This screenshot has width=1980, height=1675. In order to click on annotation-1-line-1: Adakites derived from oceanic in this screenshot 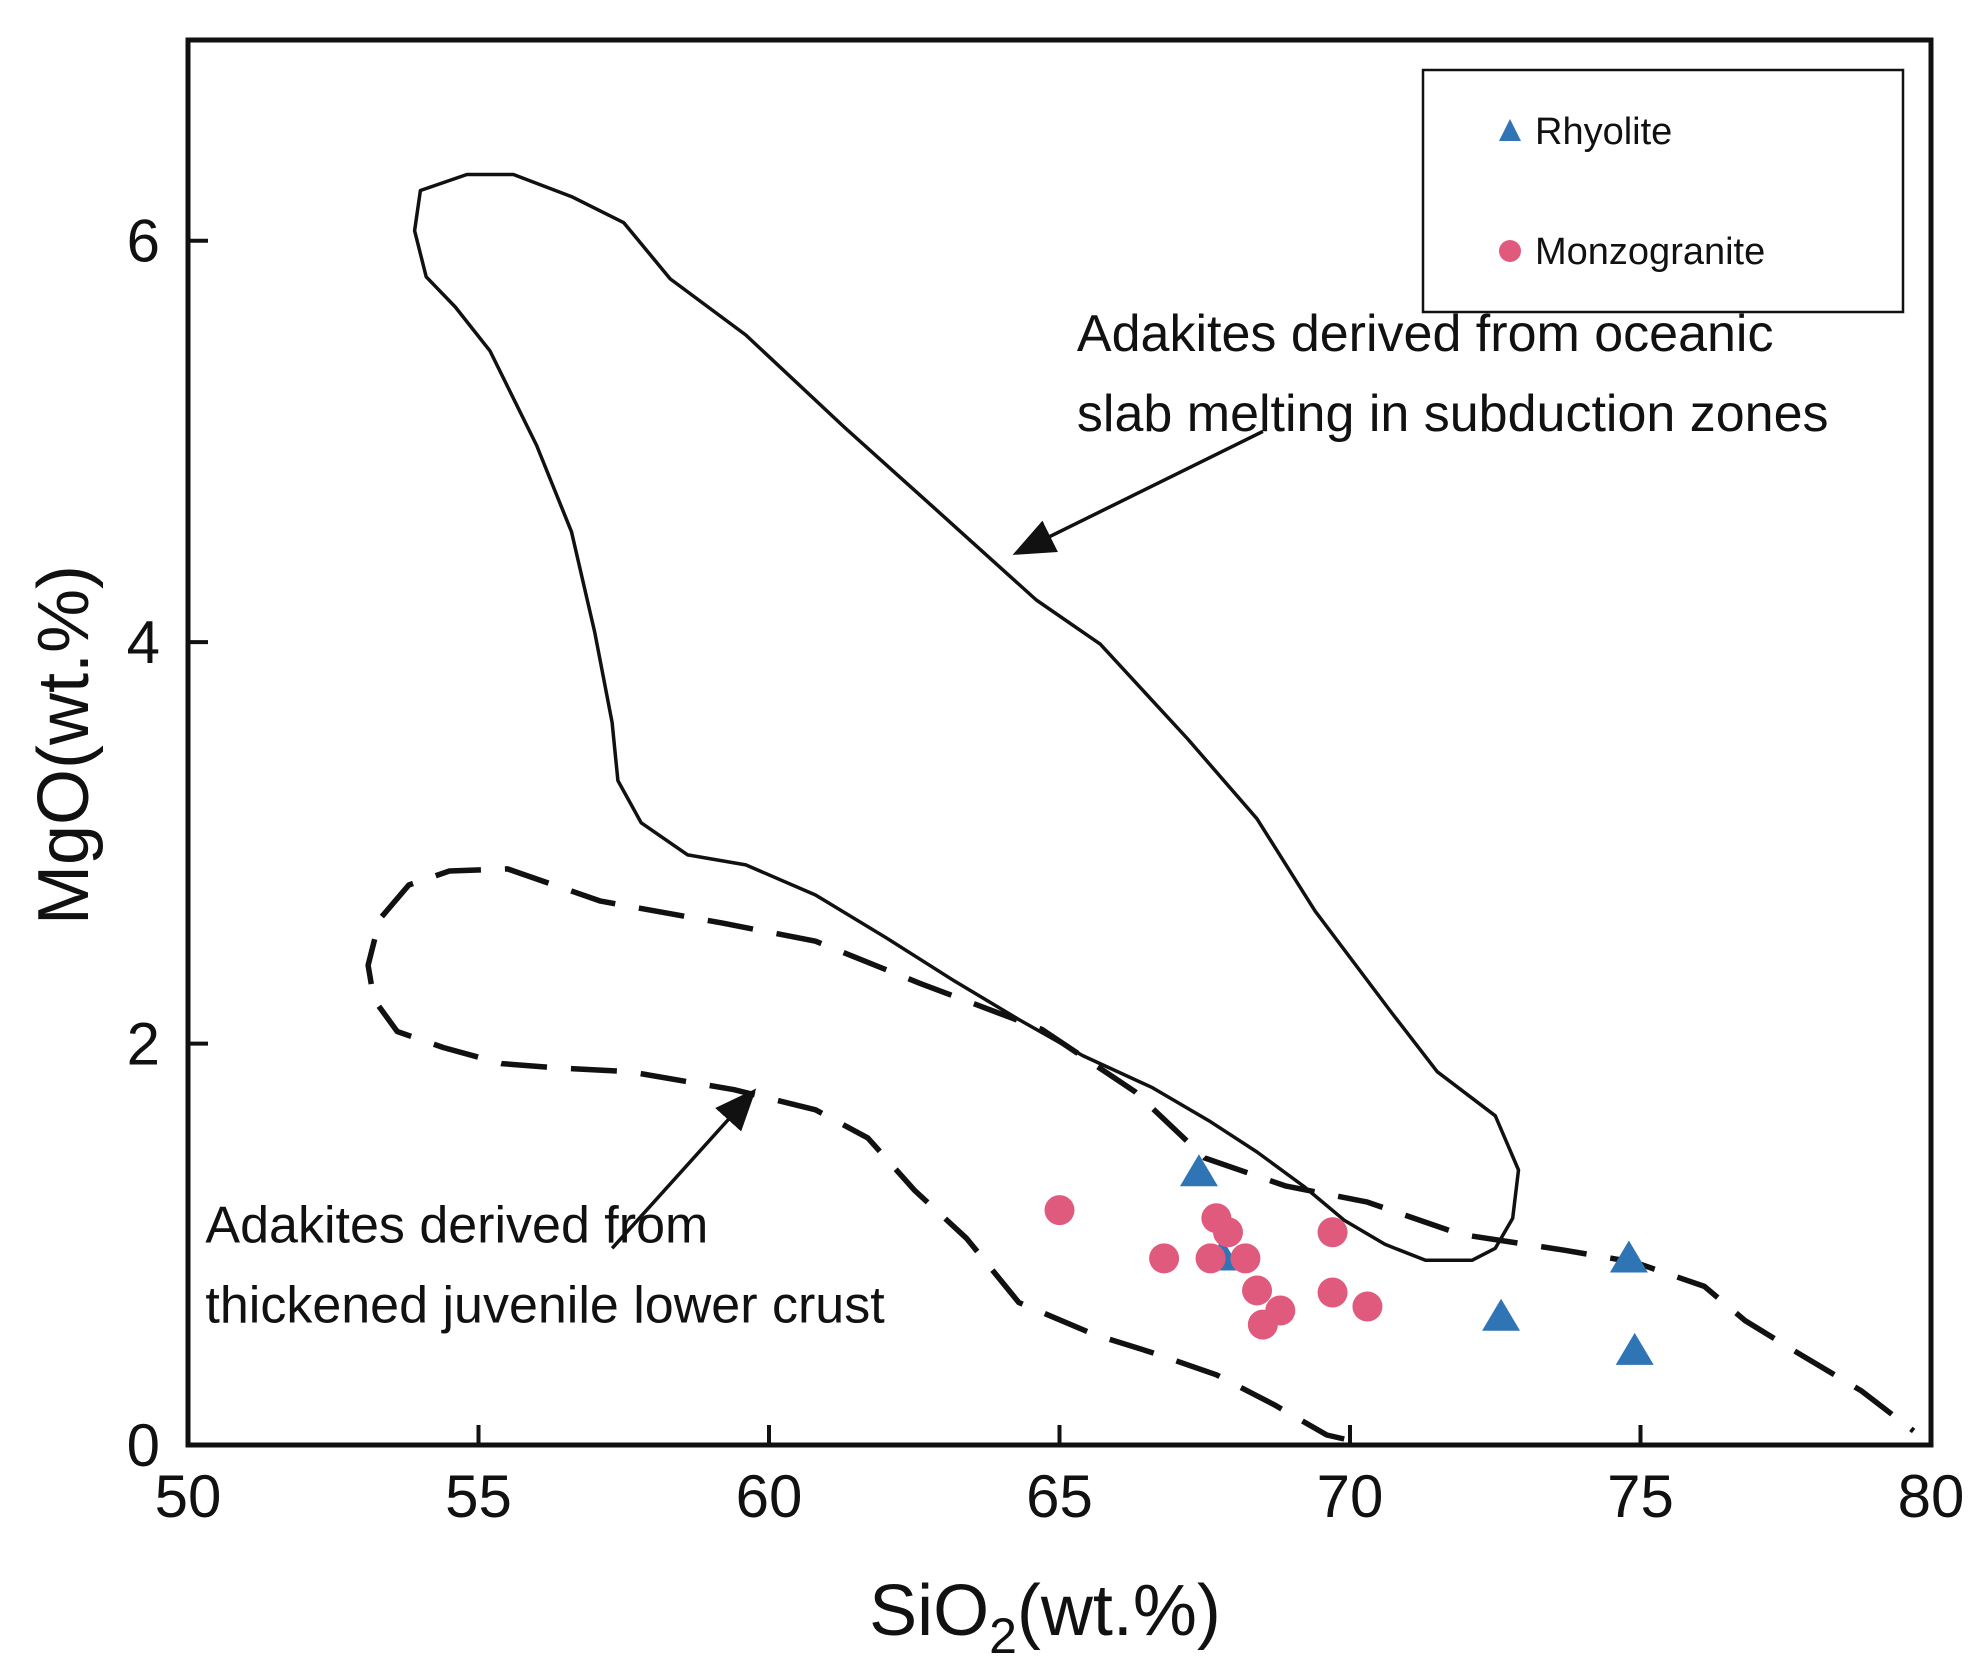, I will do `click(1425, 334)`.